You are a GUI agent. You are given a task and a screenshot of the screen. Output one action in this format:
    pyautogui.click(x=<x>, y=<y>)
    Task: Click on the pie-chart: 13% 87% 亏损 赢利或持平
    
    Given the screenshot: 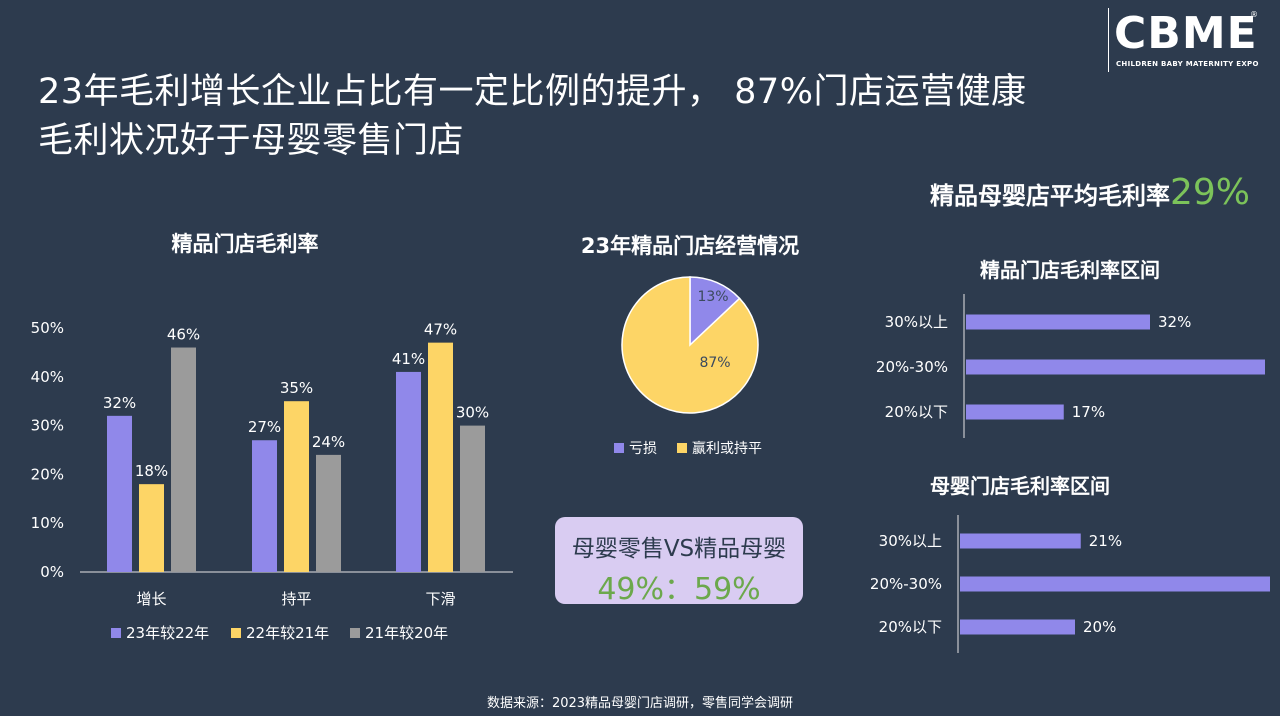 What is the action you would take?
    pyautogui.click(x=688, y=366)
    